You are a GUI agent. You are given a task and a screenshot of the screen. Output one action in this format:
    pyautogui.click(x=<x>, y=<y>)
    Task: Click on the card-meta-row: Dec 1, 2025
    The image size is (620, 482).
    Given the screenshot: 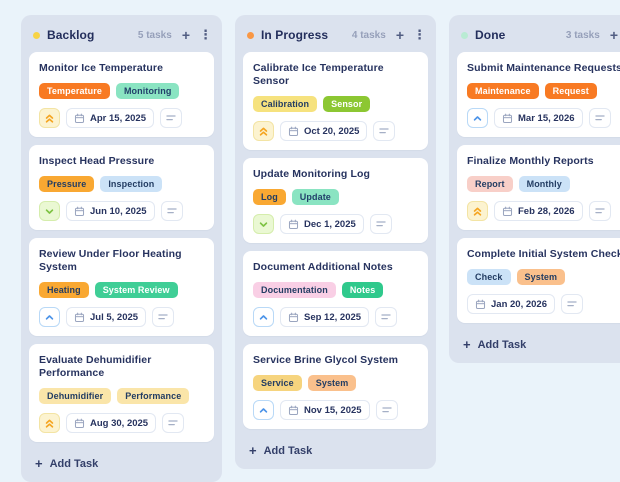 What is the action you would take?
    pyautogui.click(x=335, y=224)
    